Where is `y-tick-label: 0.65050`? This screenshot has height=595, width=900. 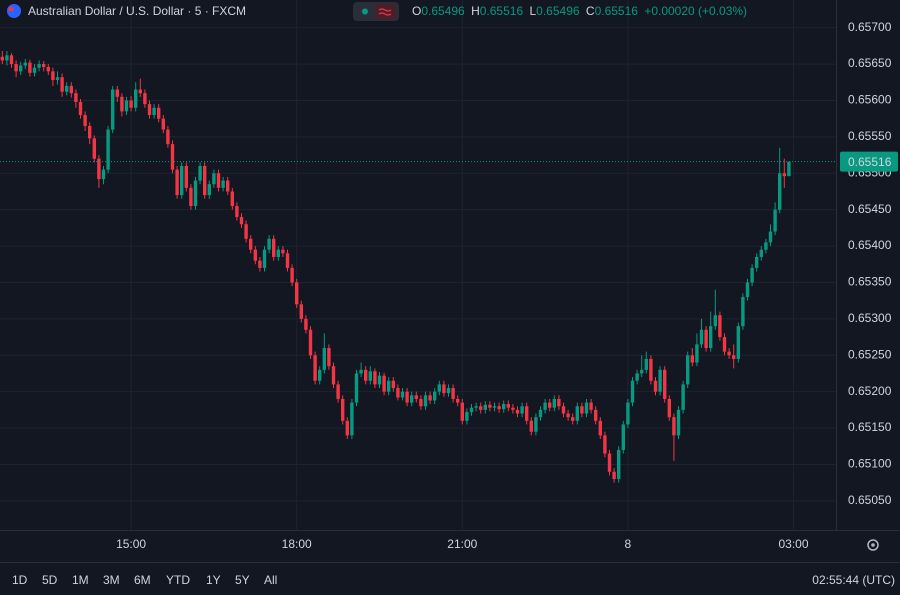
y-tick-label: 0.65050 is located at coordinates (870, 500).